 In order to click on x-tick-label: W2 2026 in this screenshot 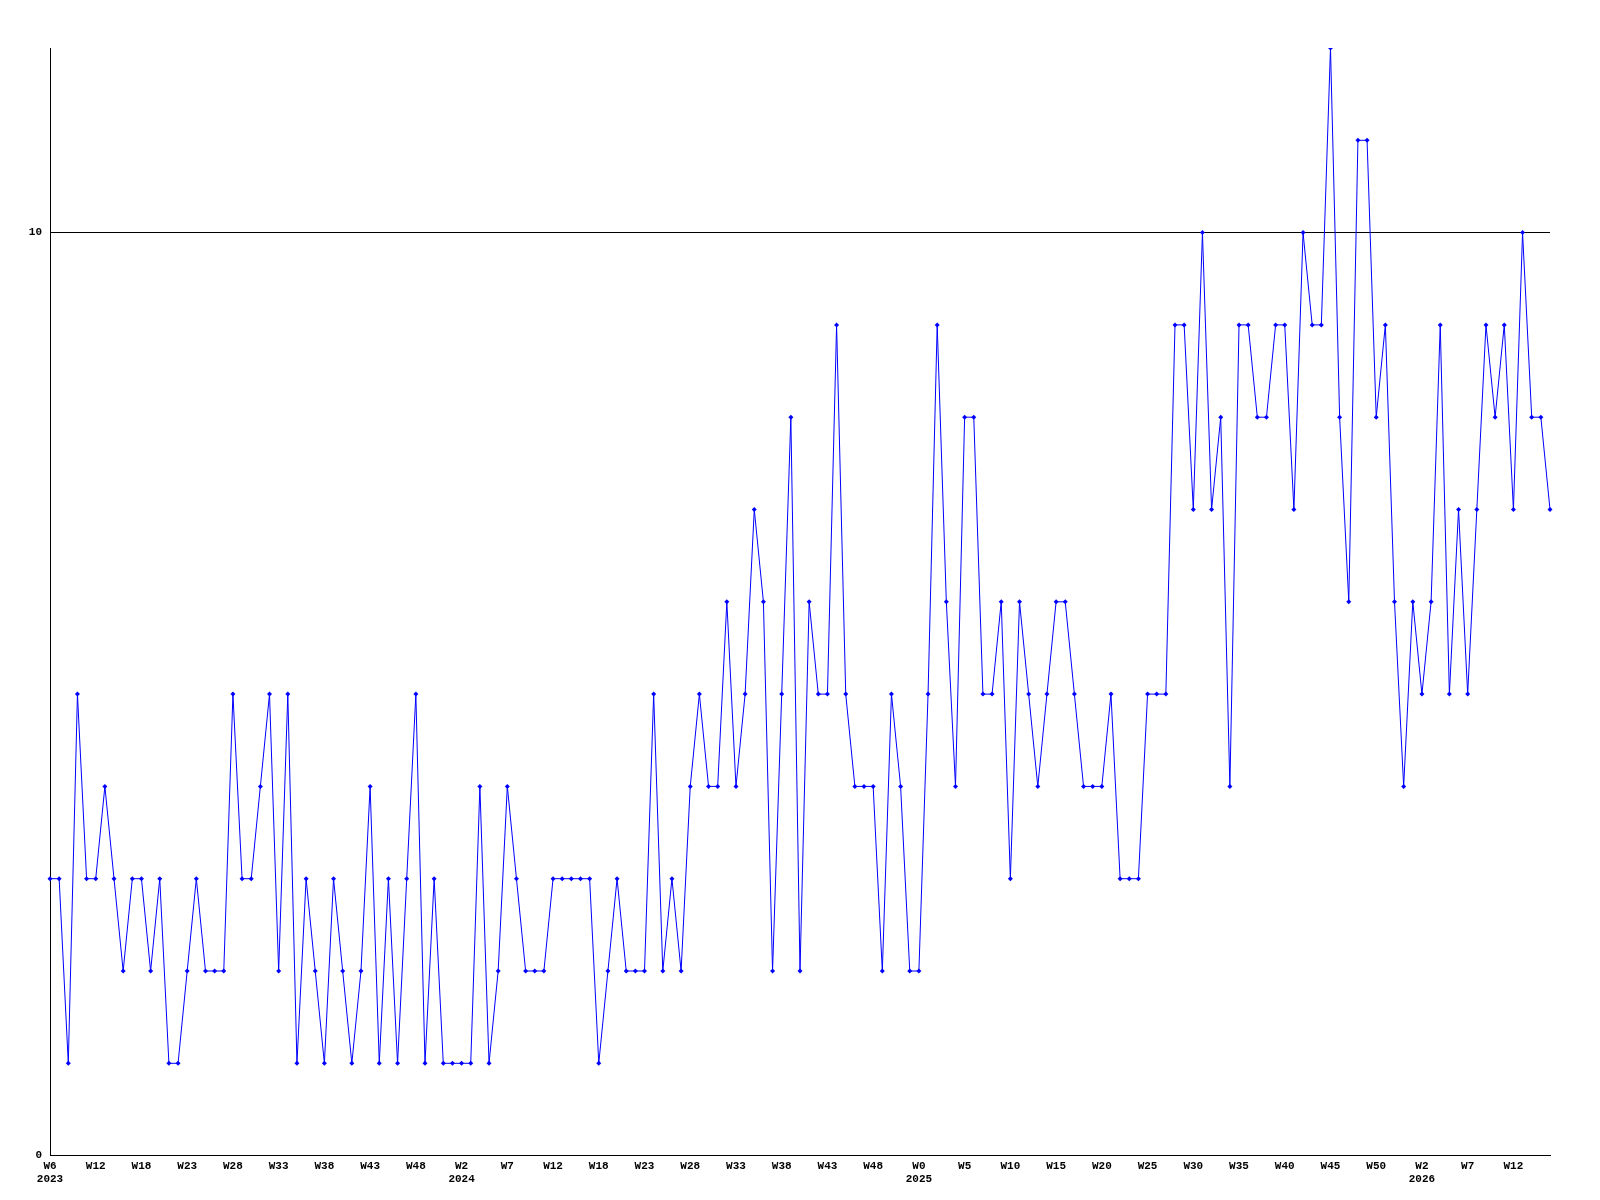, I will do `click(1422, 1172)`.